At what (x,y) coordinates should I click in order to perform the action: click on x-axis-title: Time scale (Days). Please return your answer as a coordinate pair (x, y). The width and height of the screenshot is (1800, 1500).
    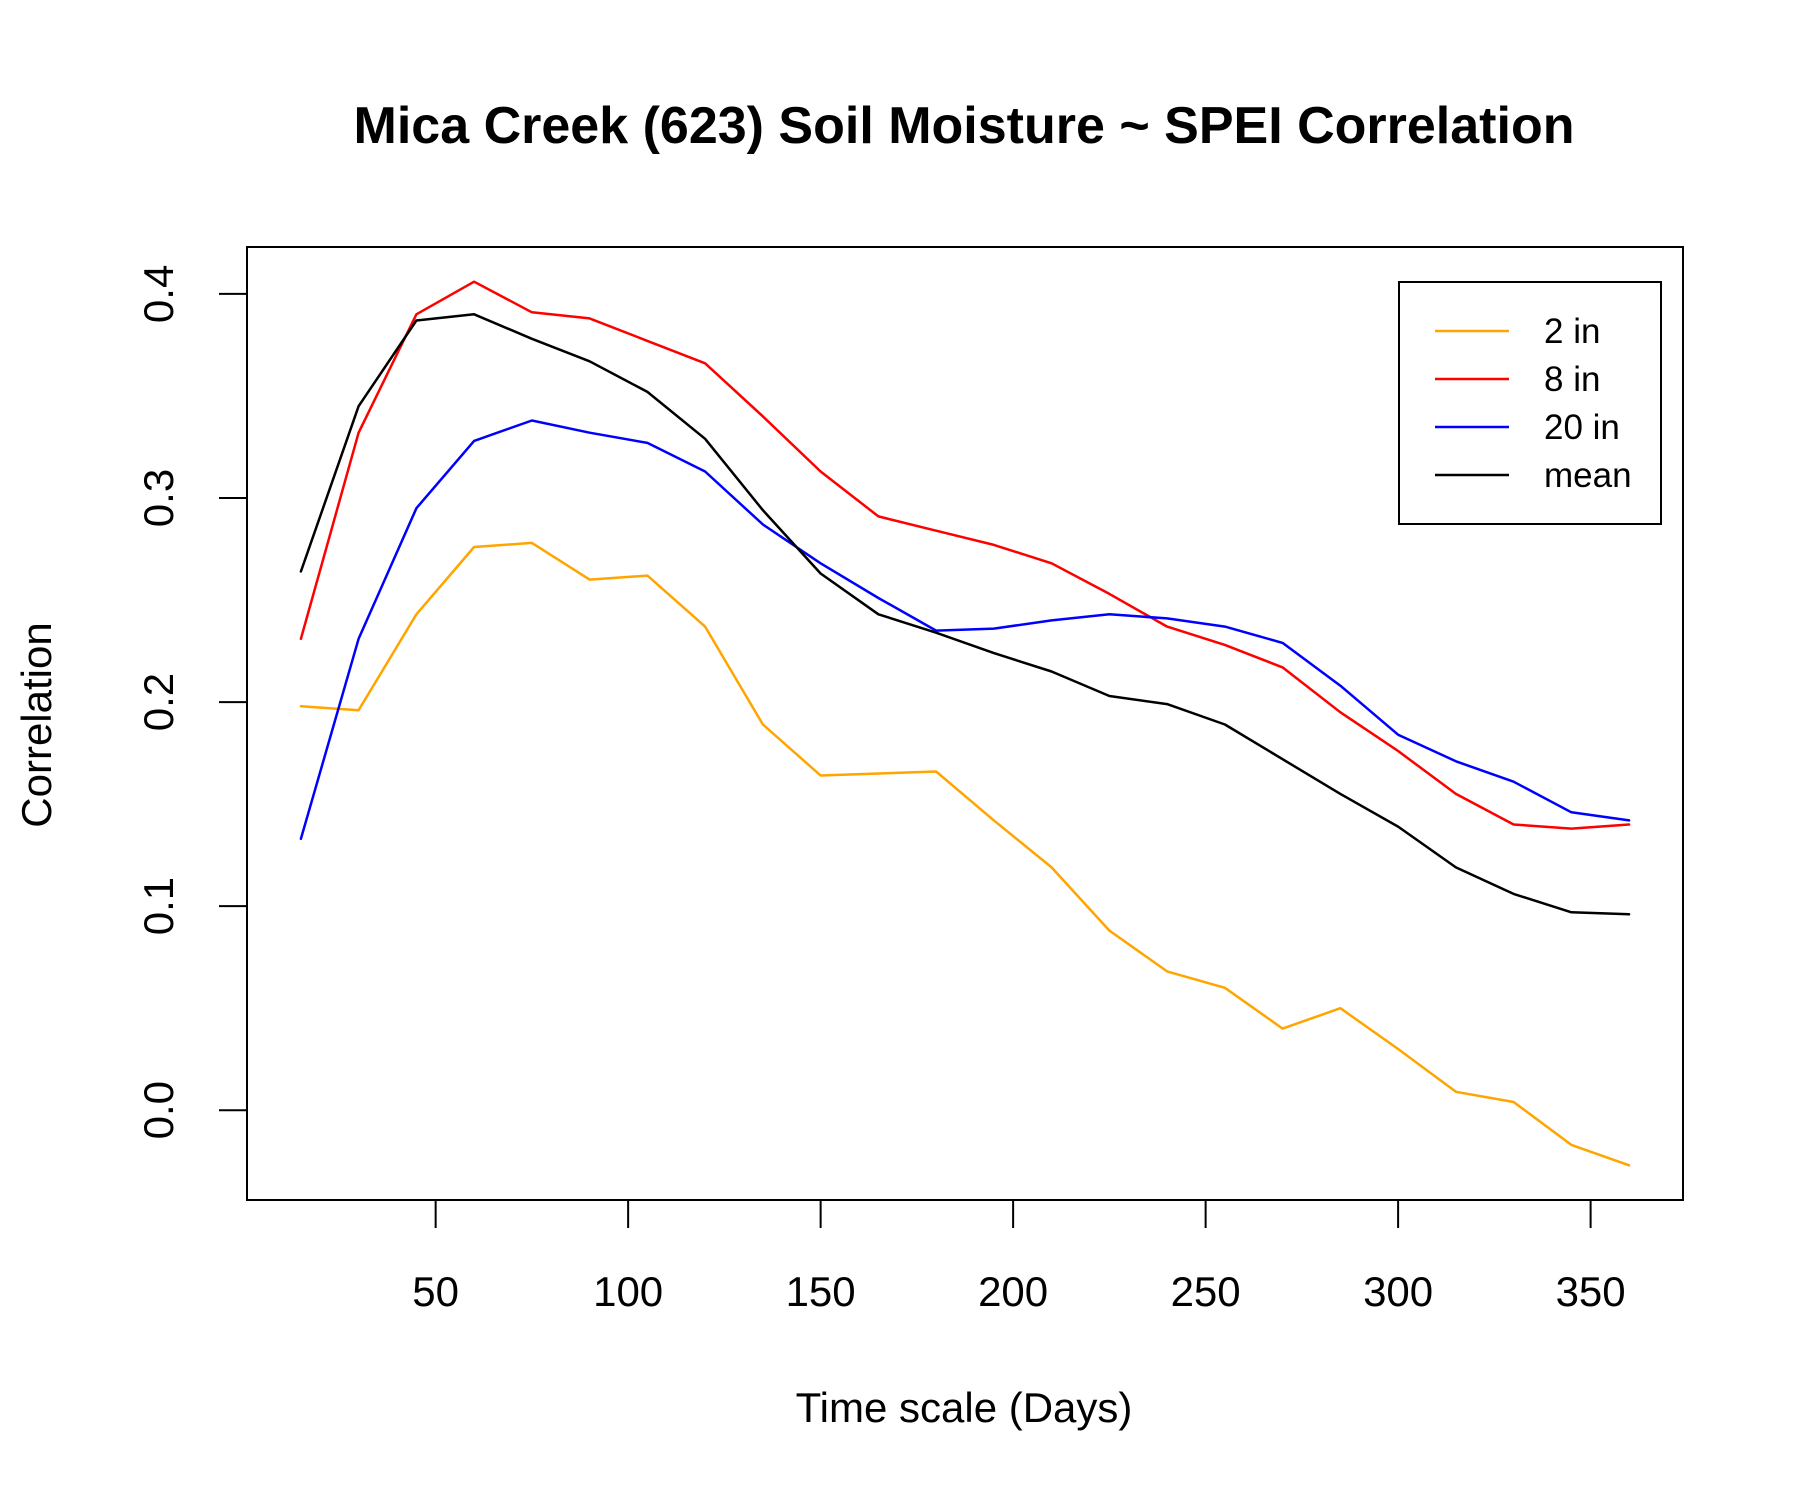
    Looking at the image, I should click on (964, 1407).